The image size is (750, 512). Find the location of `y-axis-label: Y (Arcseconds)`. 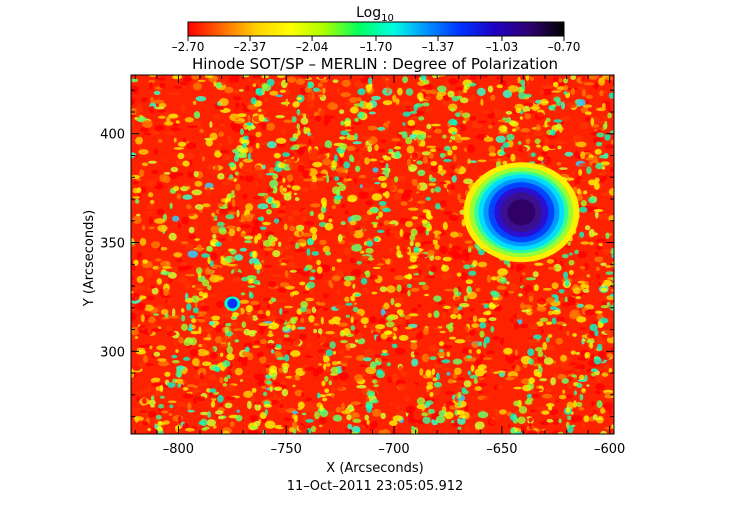

y-axis-label: Y (Arcseconds) is located at coordinates (89, 258).